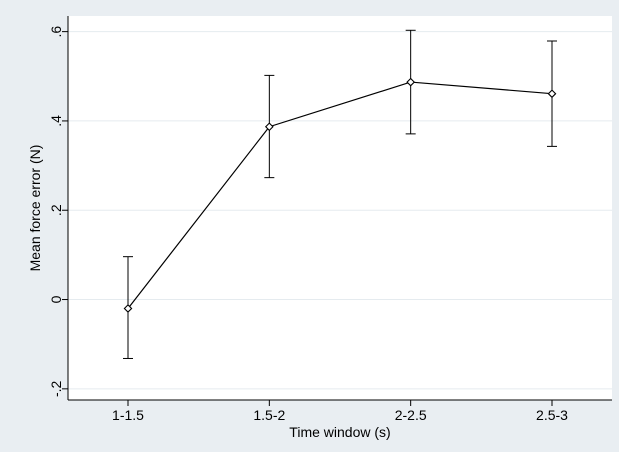 Image resolution: width=619 pixels, height=452 pixels. What do you see at coordinates (35, 208) in the screenshot?
I see `y-axis-label: Mean force error (N)` at bounding box center [35, 208].